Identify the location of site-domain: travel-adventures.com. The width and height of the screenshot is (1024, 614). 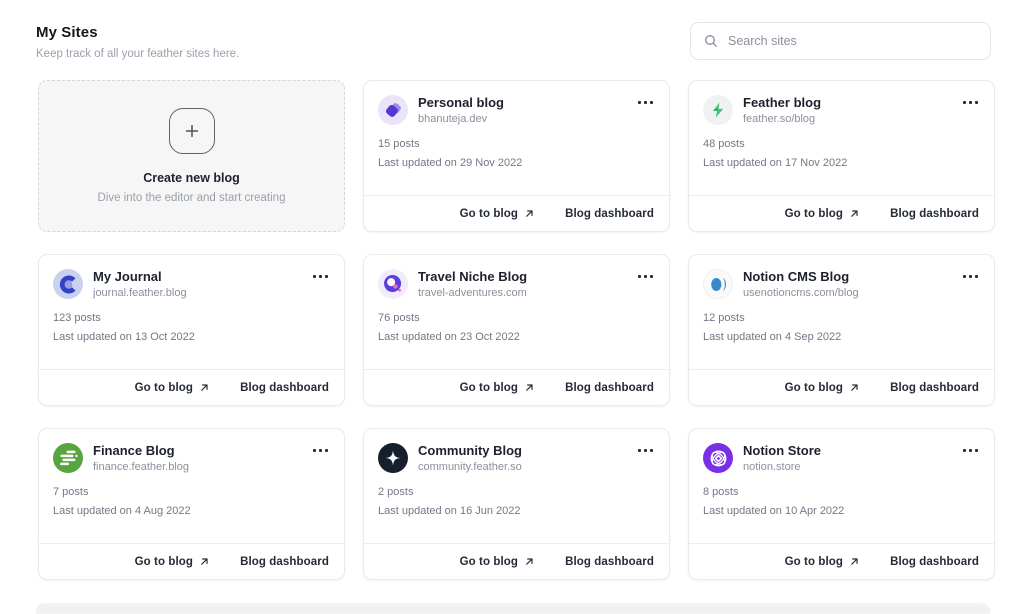
(472, 293).